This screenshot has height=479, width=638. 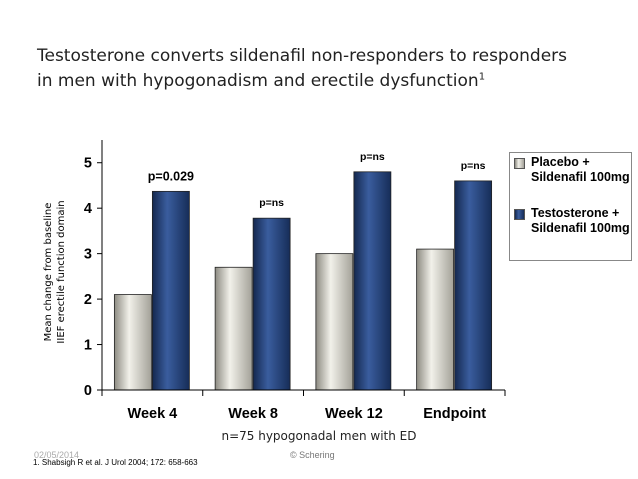 What do you see at coordinates (354, 414) in the screenshot?
I see `x-tick-label: Week 12` at bounding box center [354, 414].